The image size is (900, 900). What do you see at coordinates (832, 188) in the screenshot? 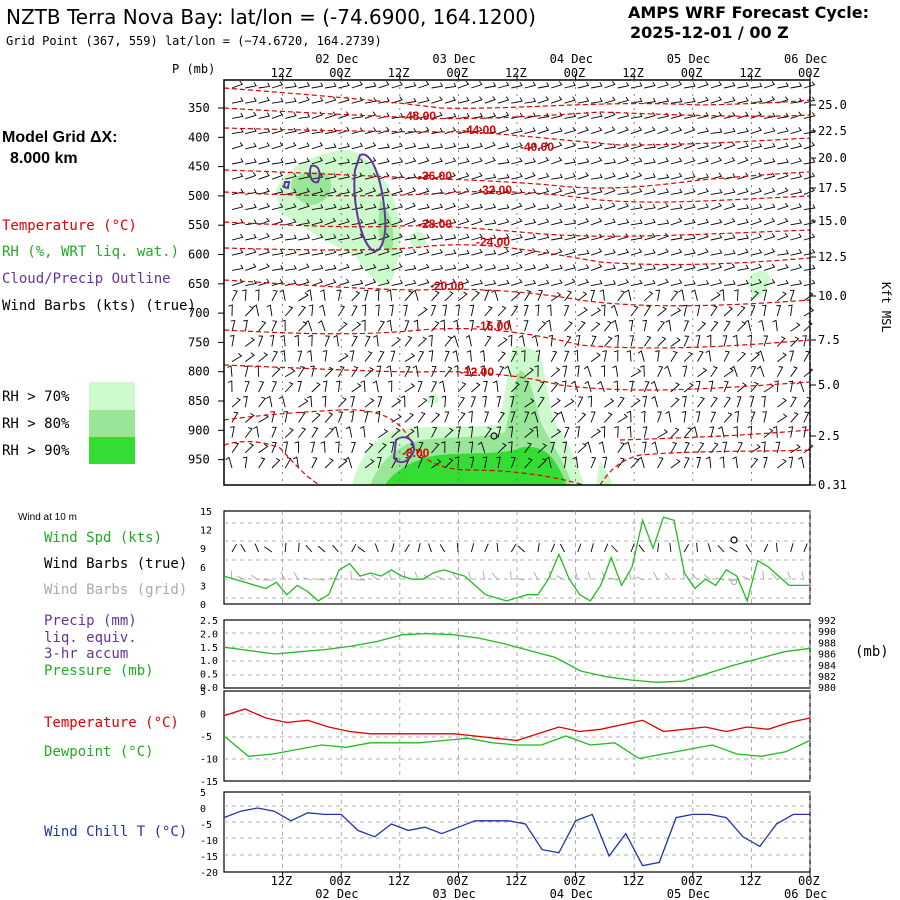
I see `height-tick-label: 17.5` at bounding box center [832, 188].